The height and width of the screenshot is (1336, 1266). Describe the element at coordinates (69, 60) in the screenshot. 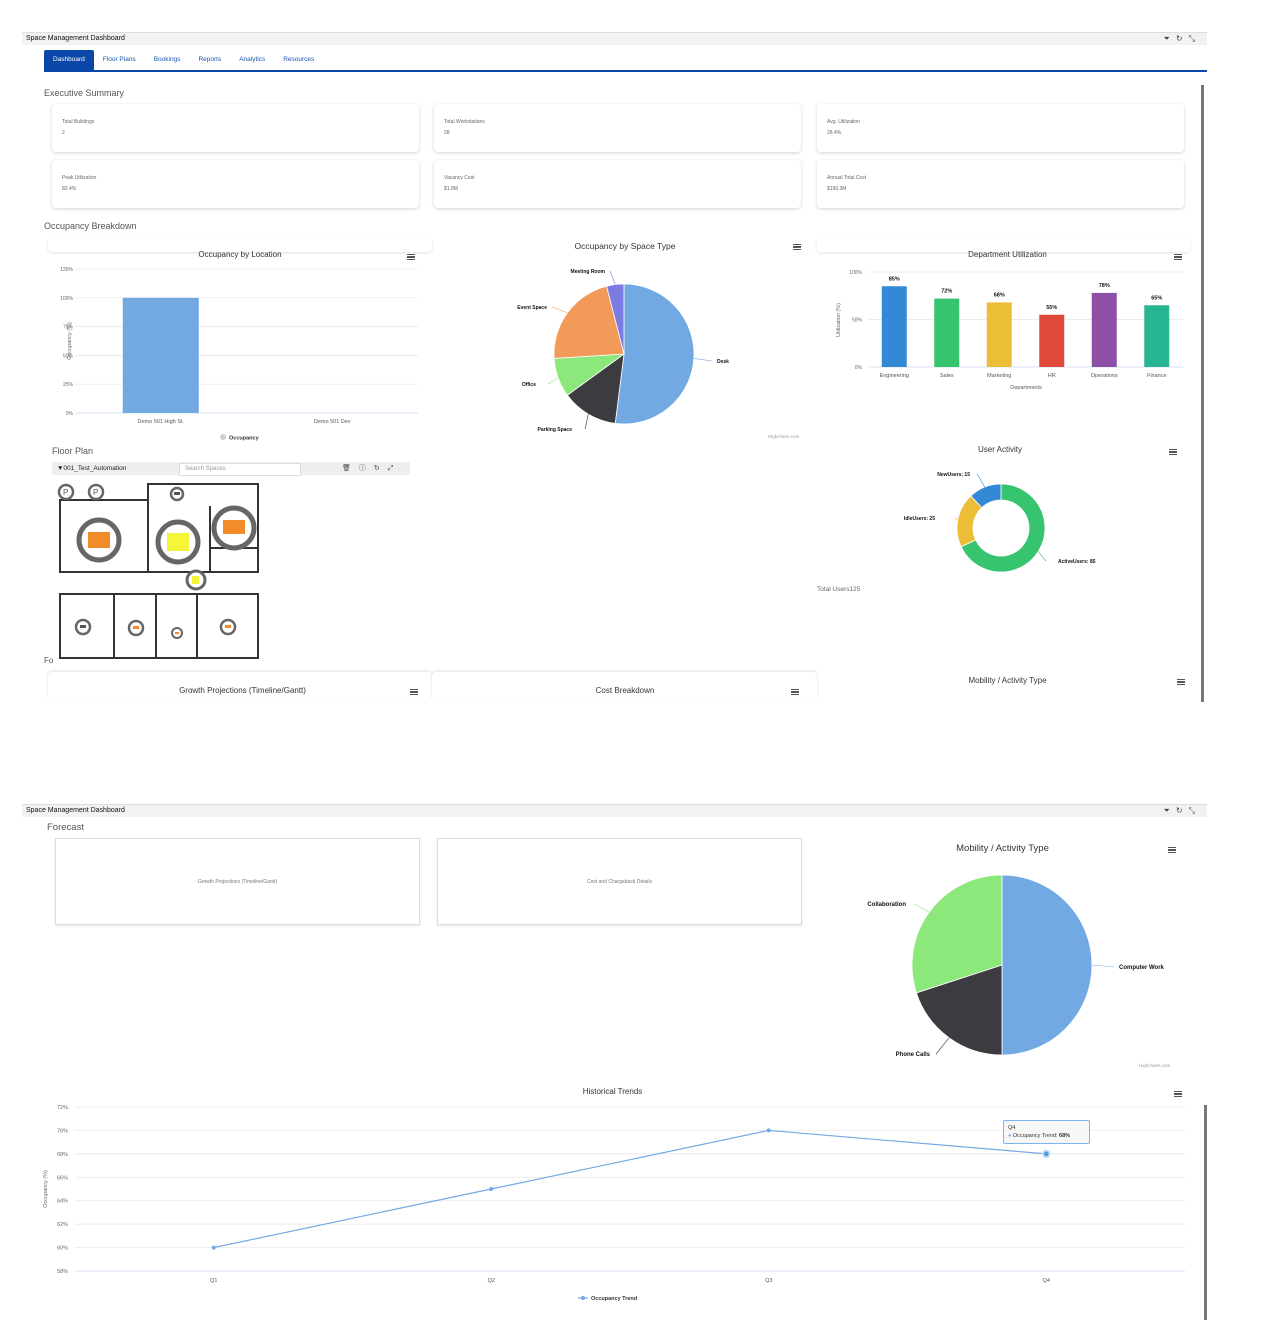

I see `tab-dashboard: Dashboard` at that location.